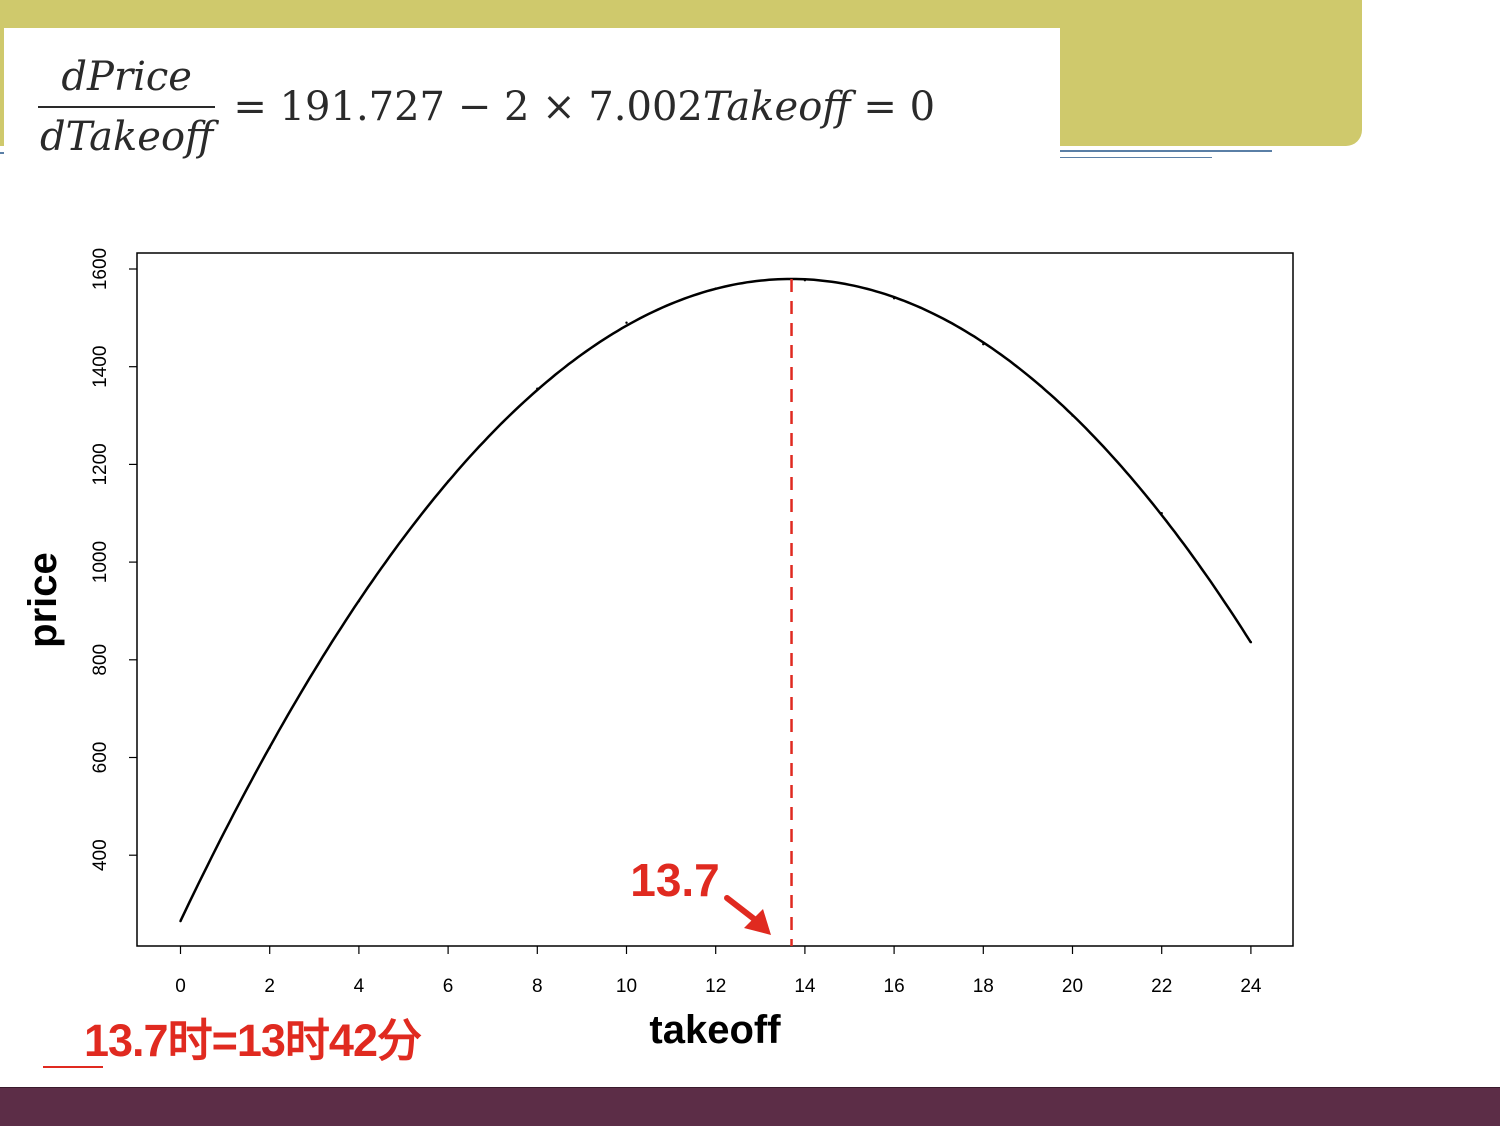  Describe the element at coordinates (43, 600) in the screenshot. I see `y-axis-title: price` at that location.